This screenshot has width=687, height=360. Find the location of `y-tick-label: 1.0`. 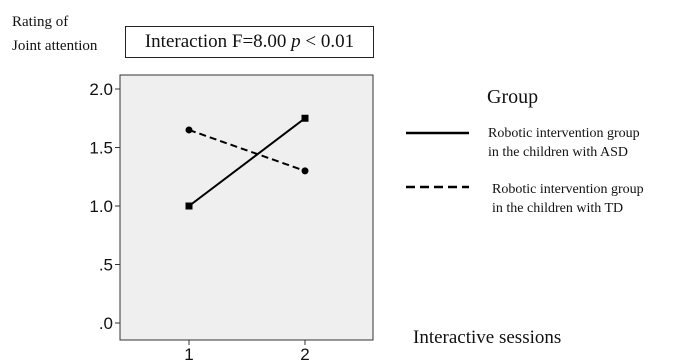

y-tick-label: 1.0 is located at coordinates (101, 206).